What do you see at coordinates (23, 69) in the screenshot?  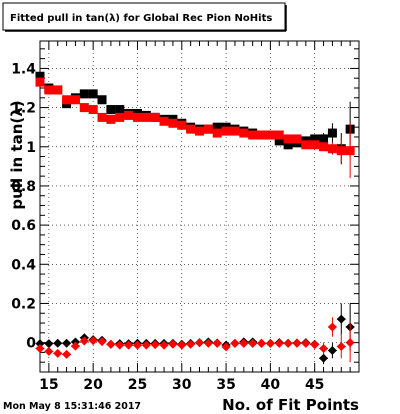 I see `y-tick-label: 1.4` at bounding box center [23, 69].